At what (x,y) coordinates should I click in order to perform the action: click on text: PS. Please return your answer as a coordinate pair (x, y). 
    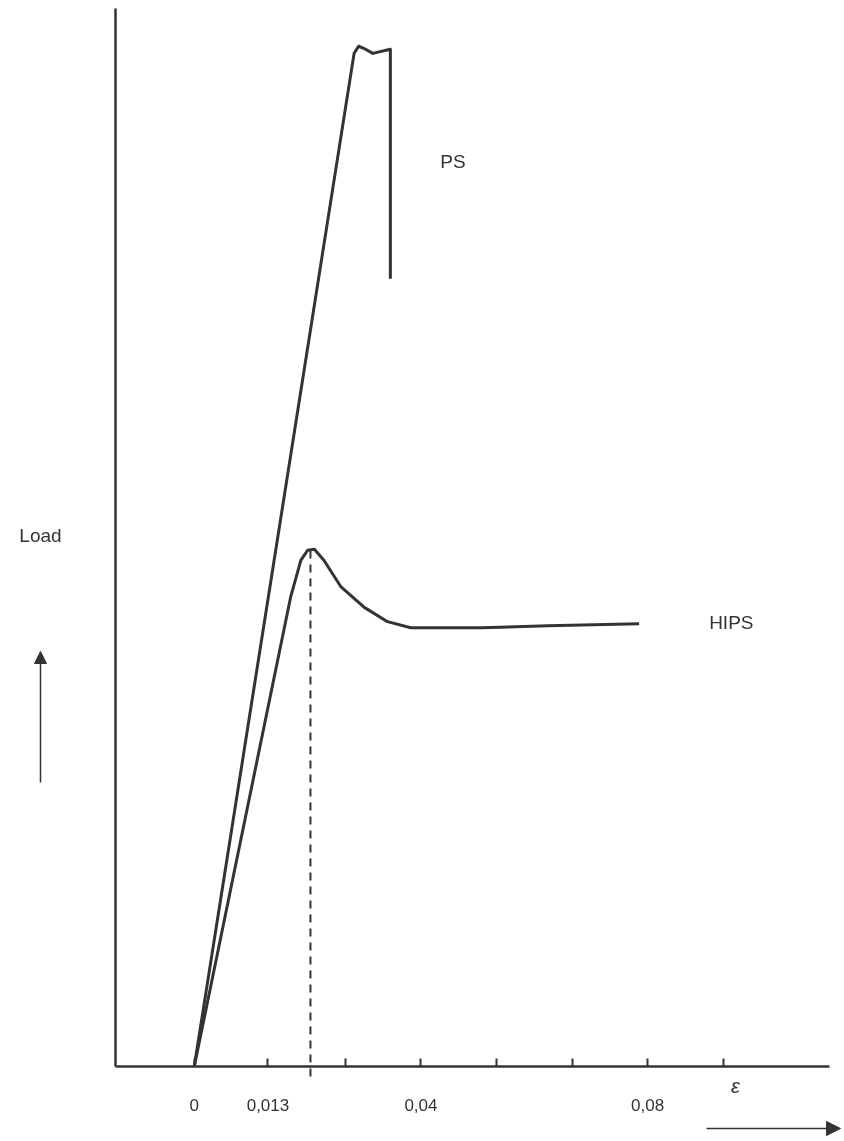
    Looking at the image, I should click on (453, 162).